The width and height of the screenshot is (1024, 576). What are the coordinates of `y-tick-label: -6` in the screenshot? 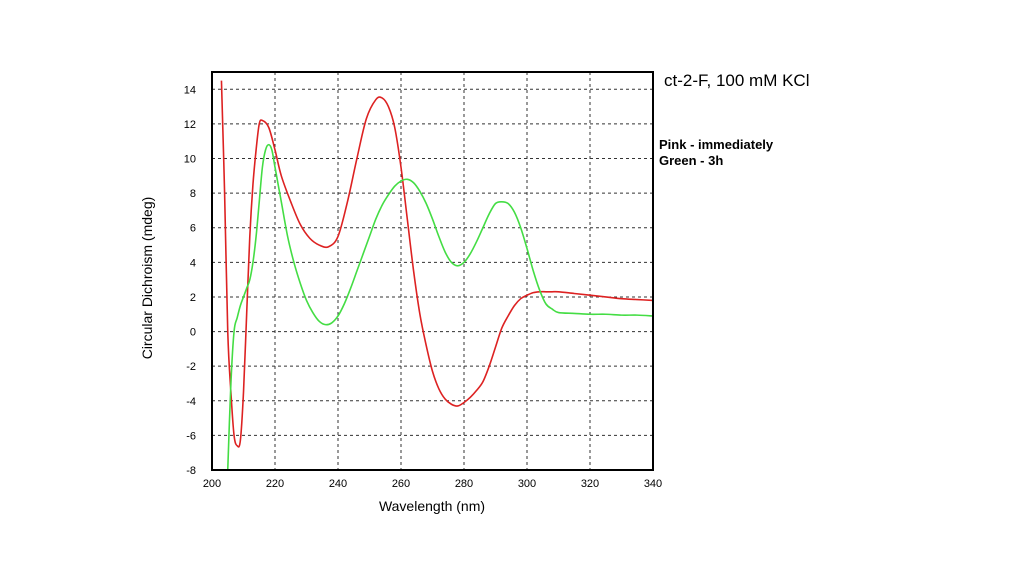 It's located at (191, 436).